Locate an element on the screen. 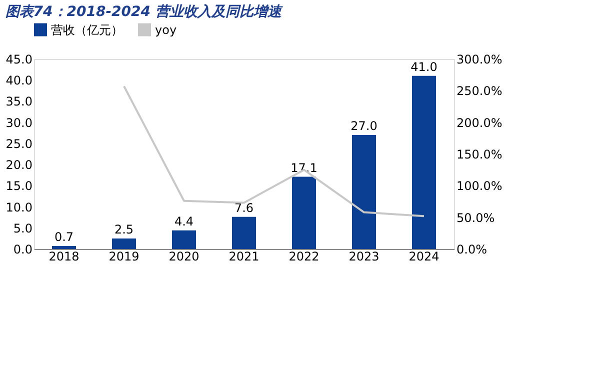 The width and height of the screenshot is (611, 366). x-tick-label: 2024 is located at coordinates (424, 257).